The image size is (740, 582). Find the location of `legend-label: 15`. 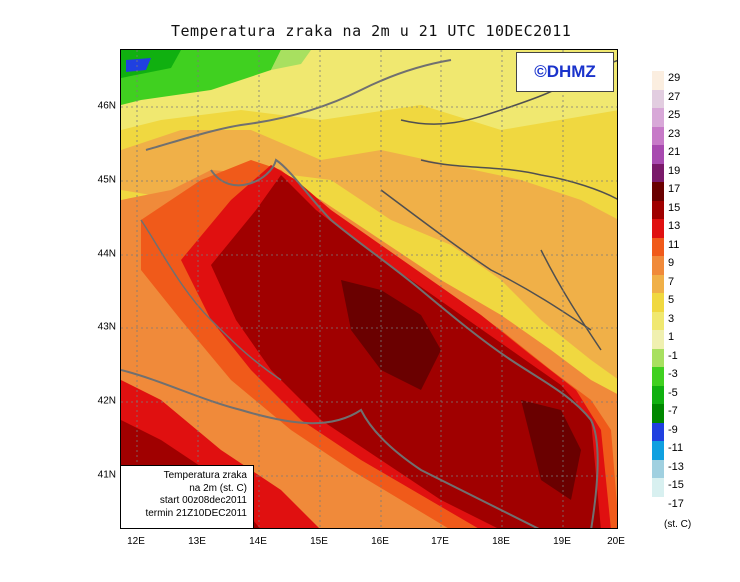

legend-label: 15 is located at coordinates (674, 207).